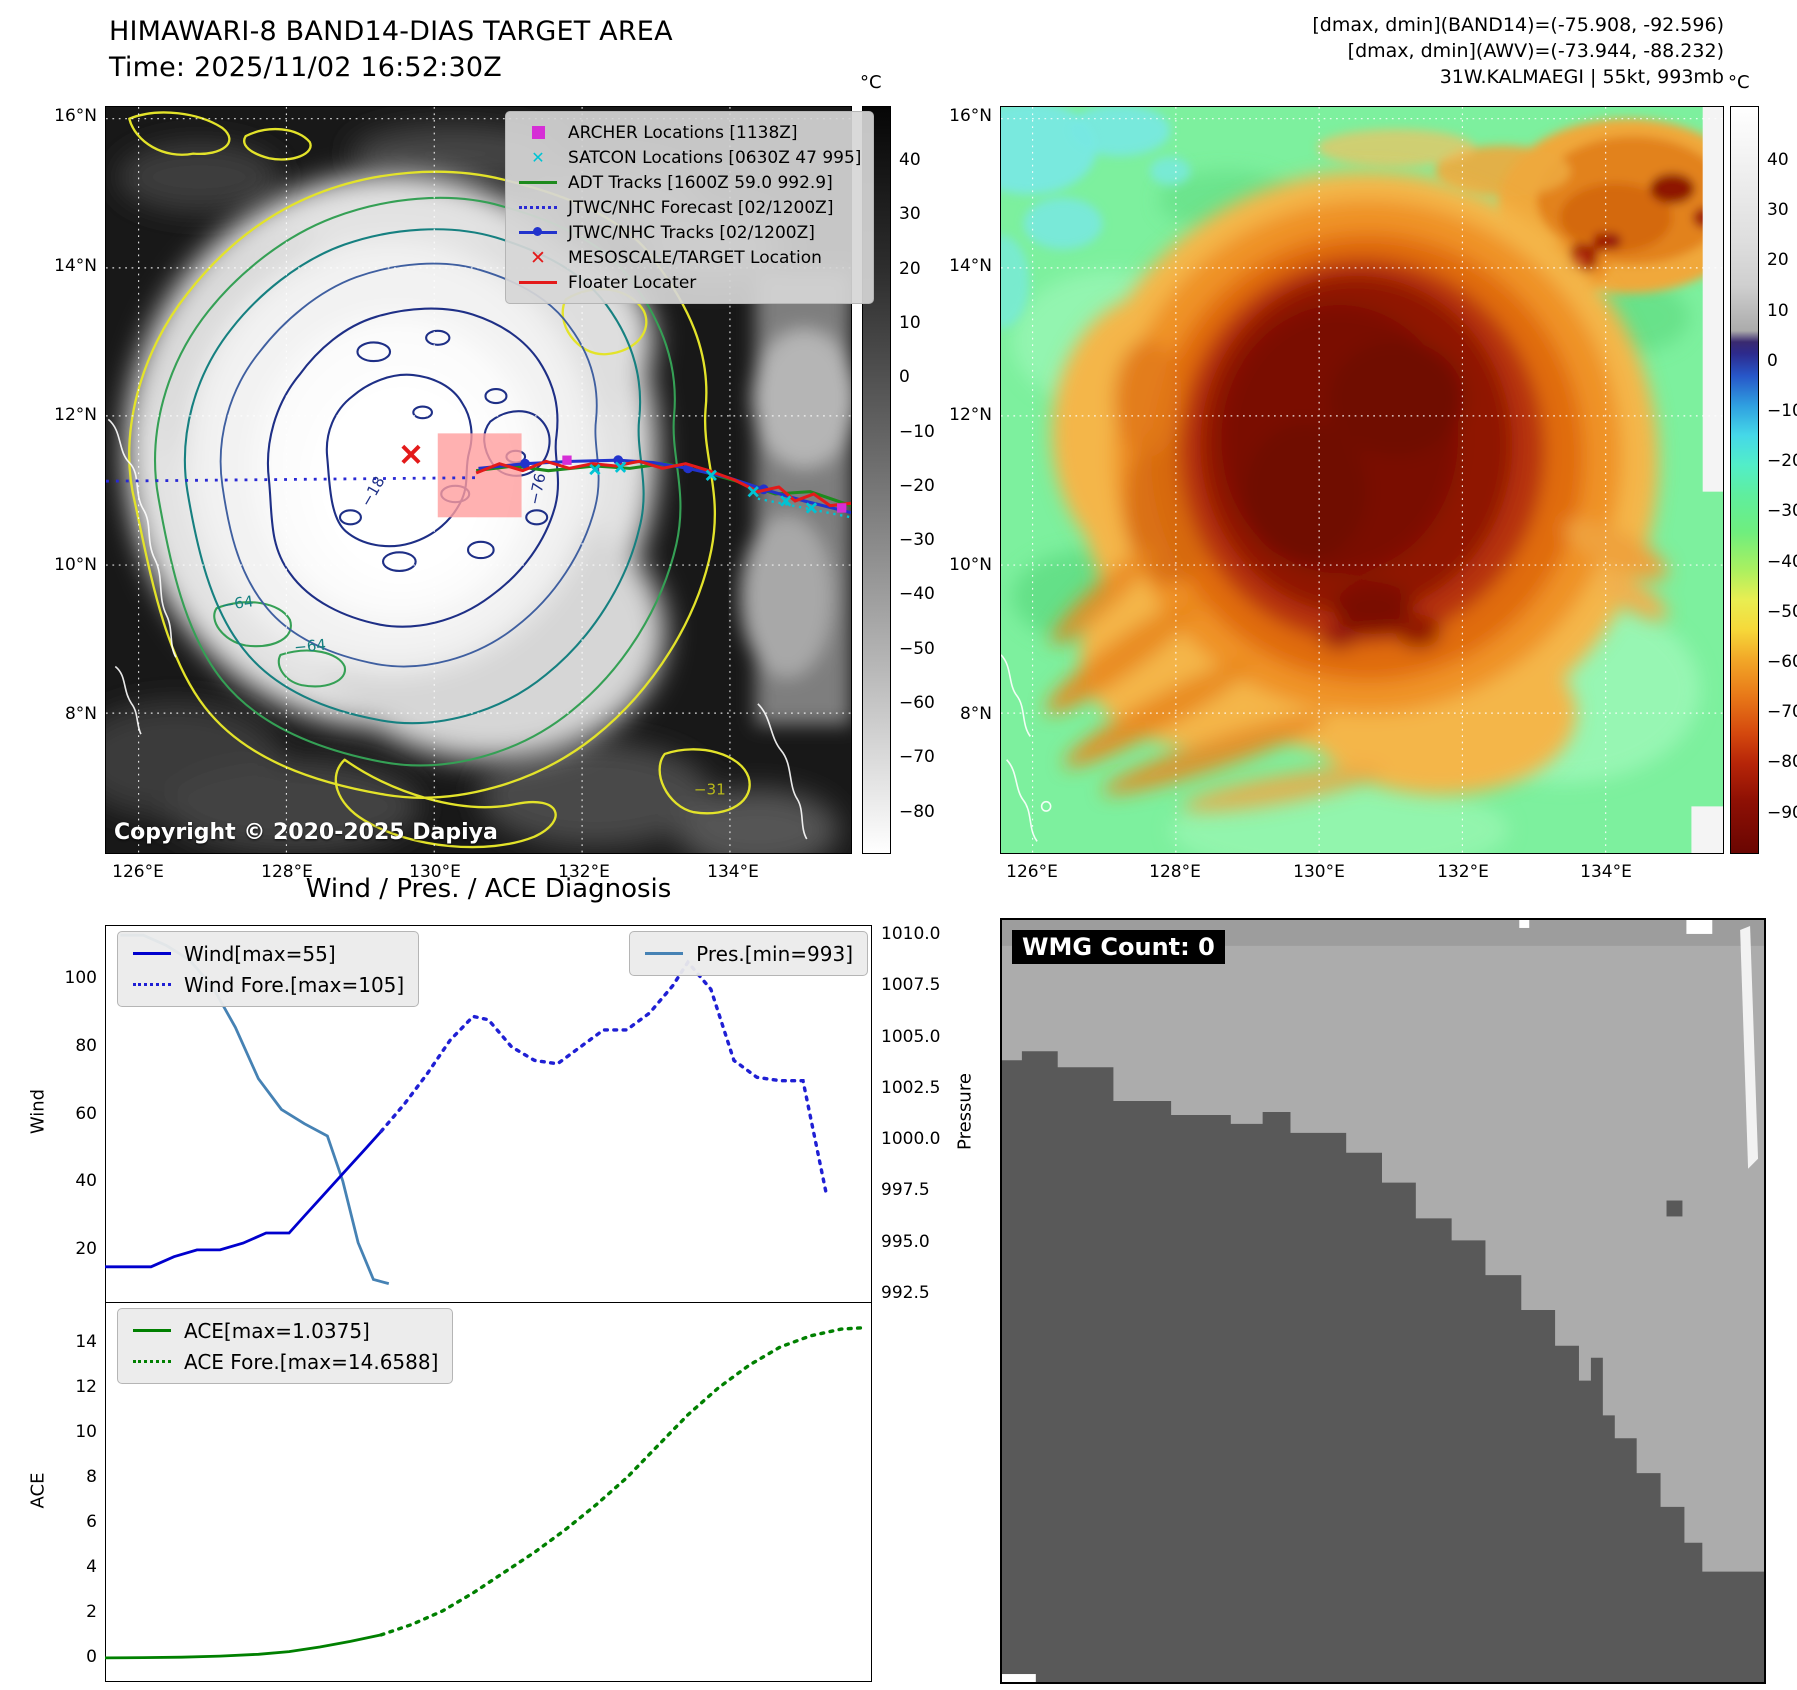 The width and height of the screenshot is (1797, 1690). Describe the element at coordinates (691, 232) in the screenshot. I see `legend-item-label: JTWC/NHC Tracks [02/1200Z]` at that location.